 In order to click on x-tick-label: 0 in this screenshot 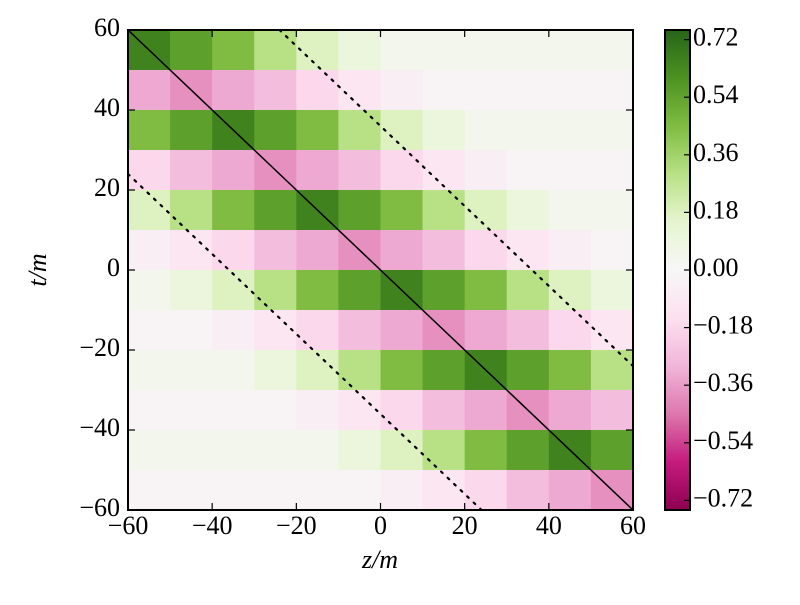, I will do `click(380, 525)`.